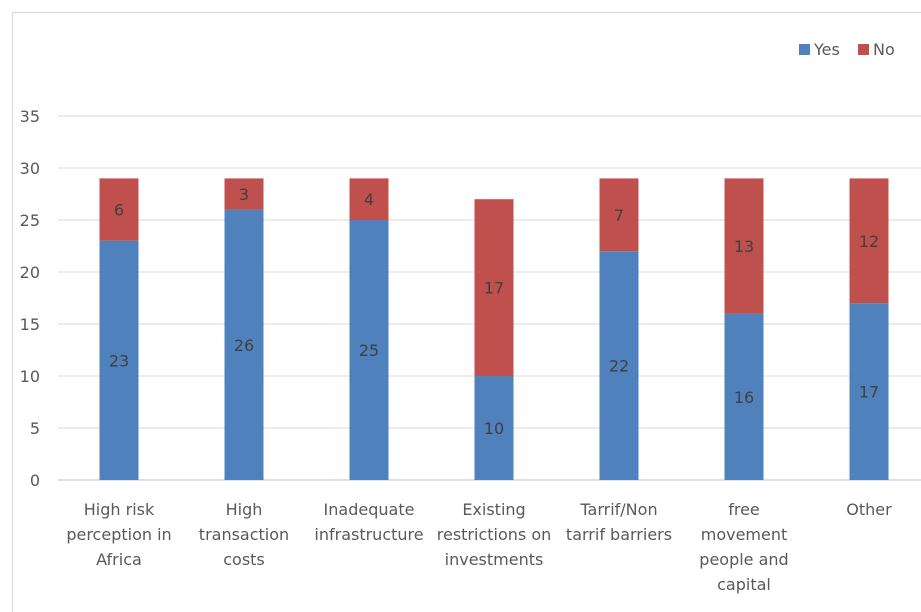  What do you see at coordinates (30, 324) in the screenshot?
I see `y-tick-label: 15` at bounding box center [30, 324].